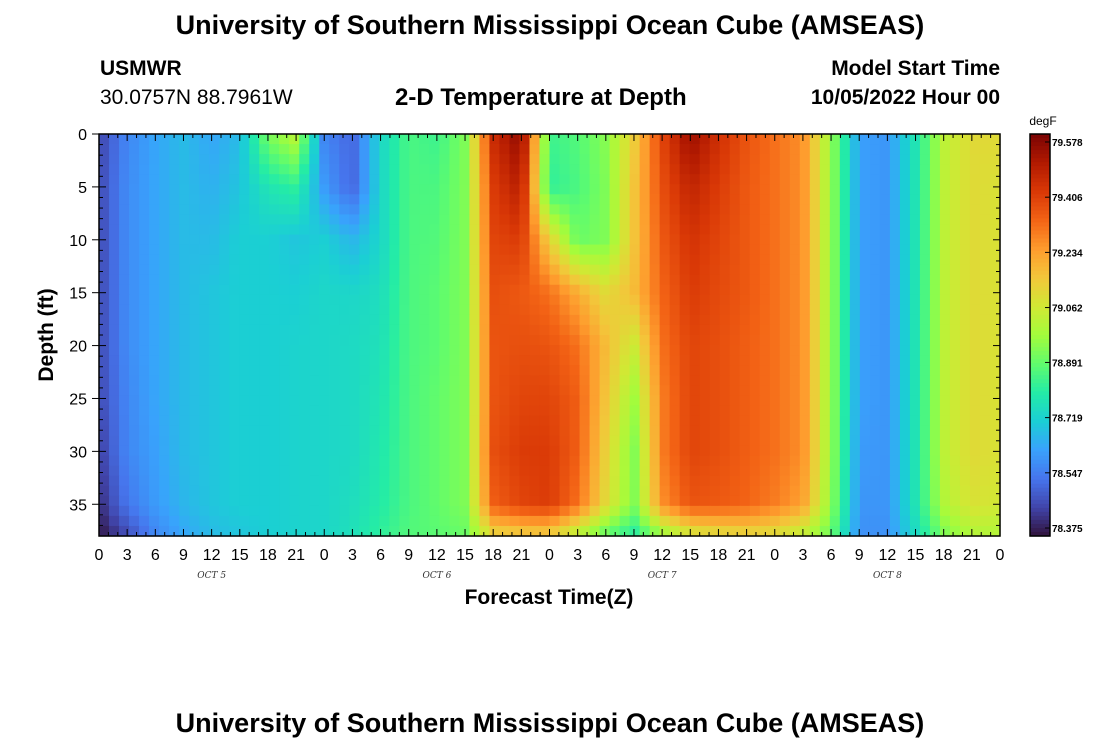 This screenshot has height=750, width=1100. What do you see at coordinates (78, 294) in the screenshot?
I see `y-tick-label: 15` at bounding box center [78, 294].